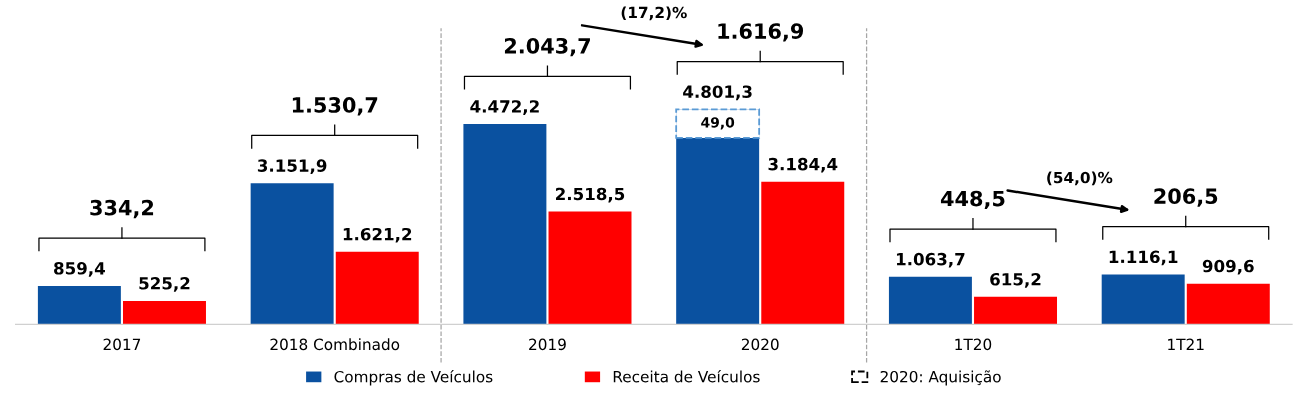  Describe the element at coordinates (717, 93) in the screenshot. I see `data-label: 4.801,3` at that location.